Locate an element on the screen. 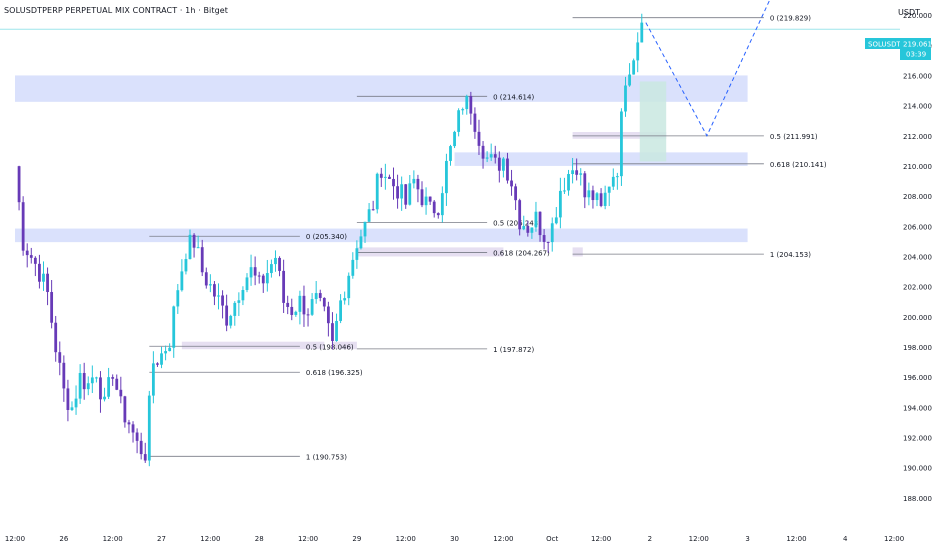 The image size is (932, 550). price-tick-label: 194.000 is located at coordinates (917, 408).